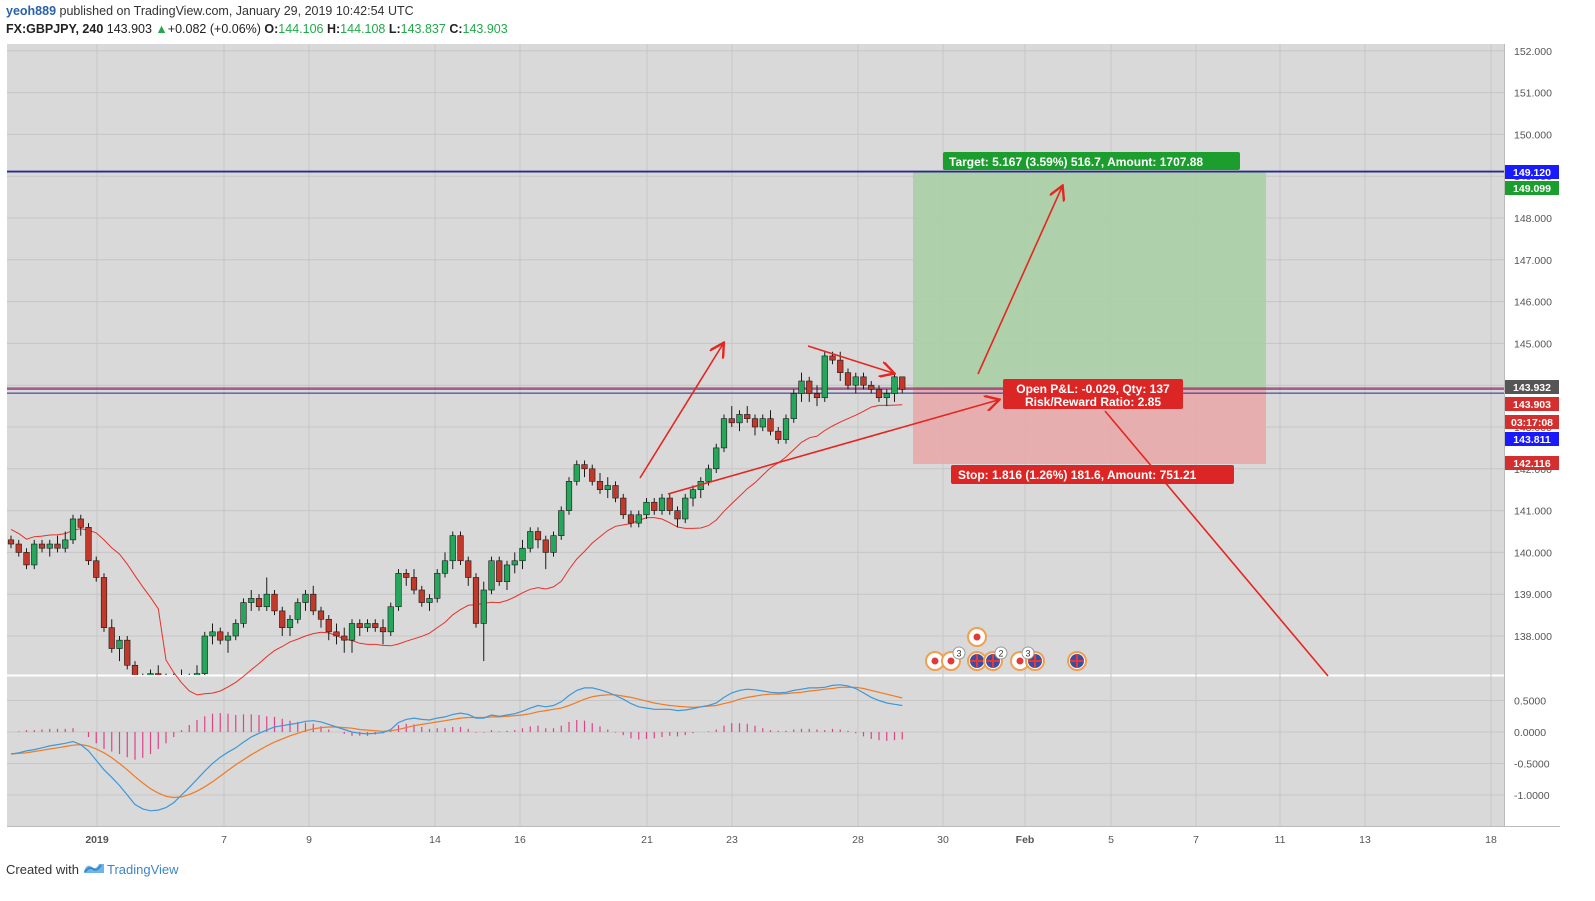  Describe the element at coordinates (1532, 464) in the screenshot. I see `price-tag: 142.116` at that location.